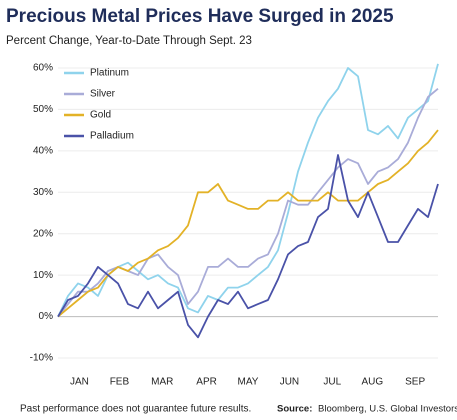  Describe the element at coordinates (289, 382) in the screenshot. I see `x-tick-label: JUN` at that location.